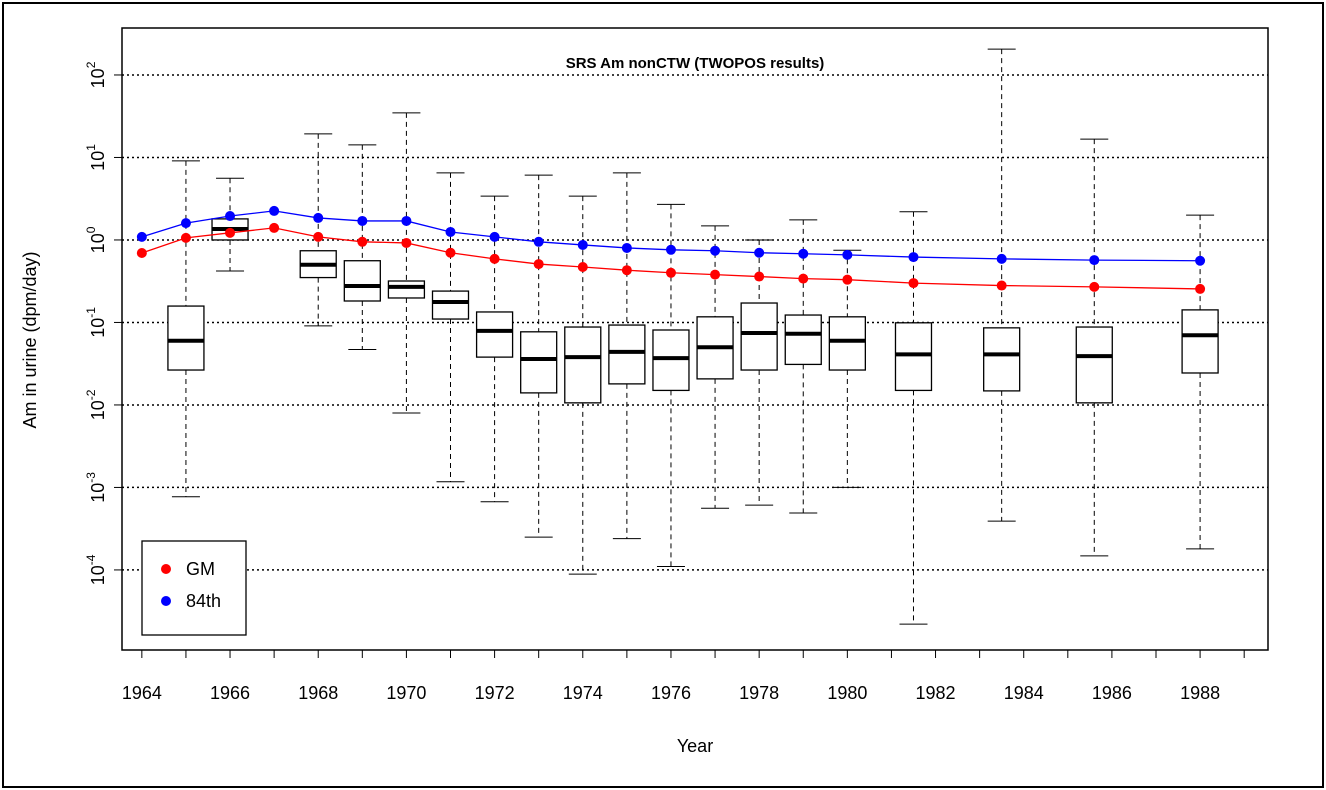 The image size is (1326, 790). I want to click on x-tick-label: 1972, so click(495, 693).